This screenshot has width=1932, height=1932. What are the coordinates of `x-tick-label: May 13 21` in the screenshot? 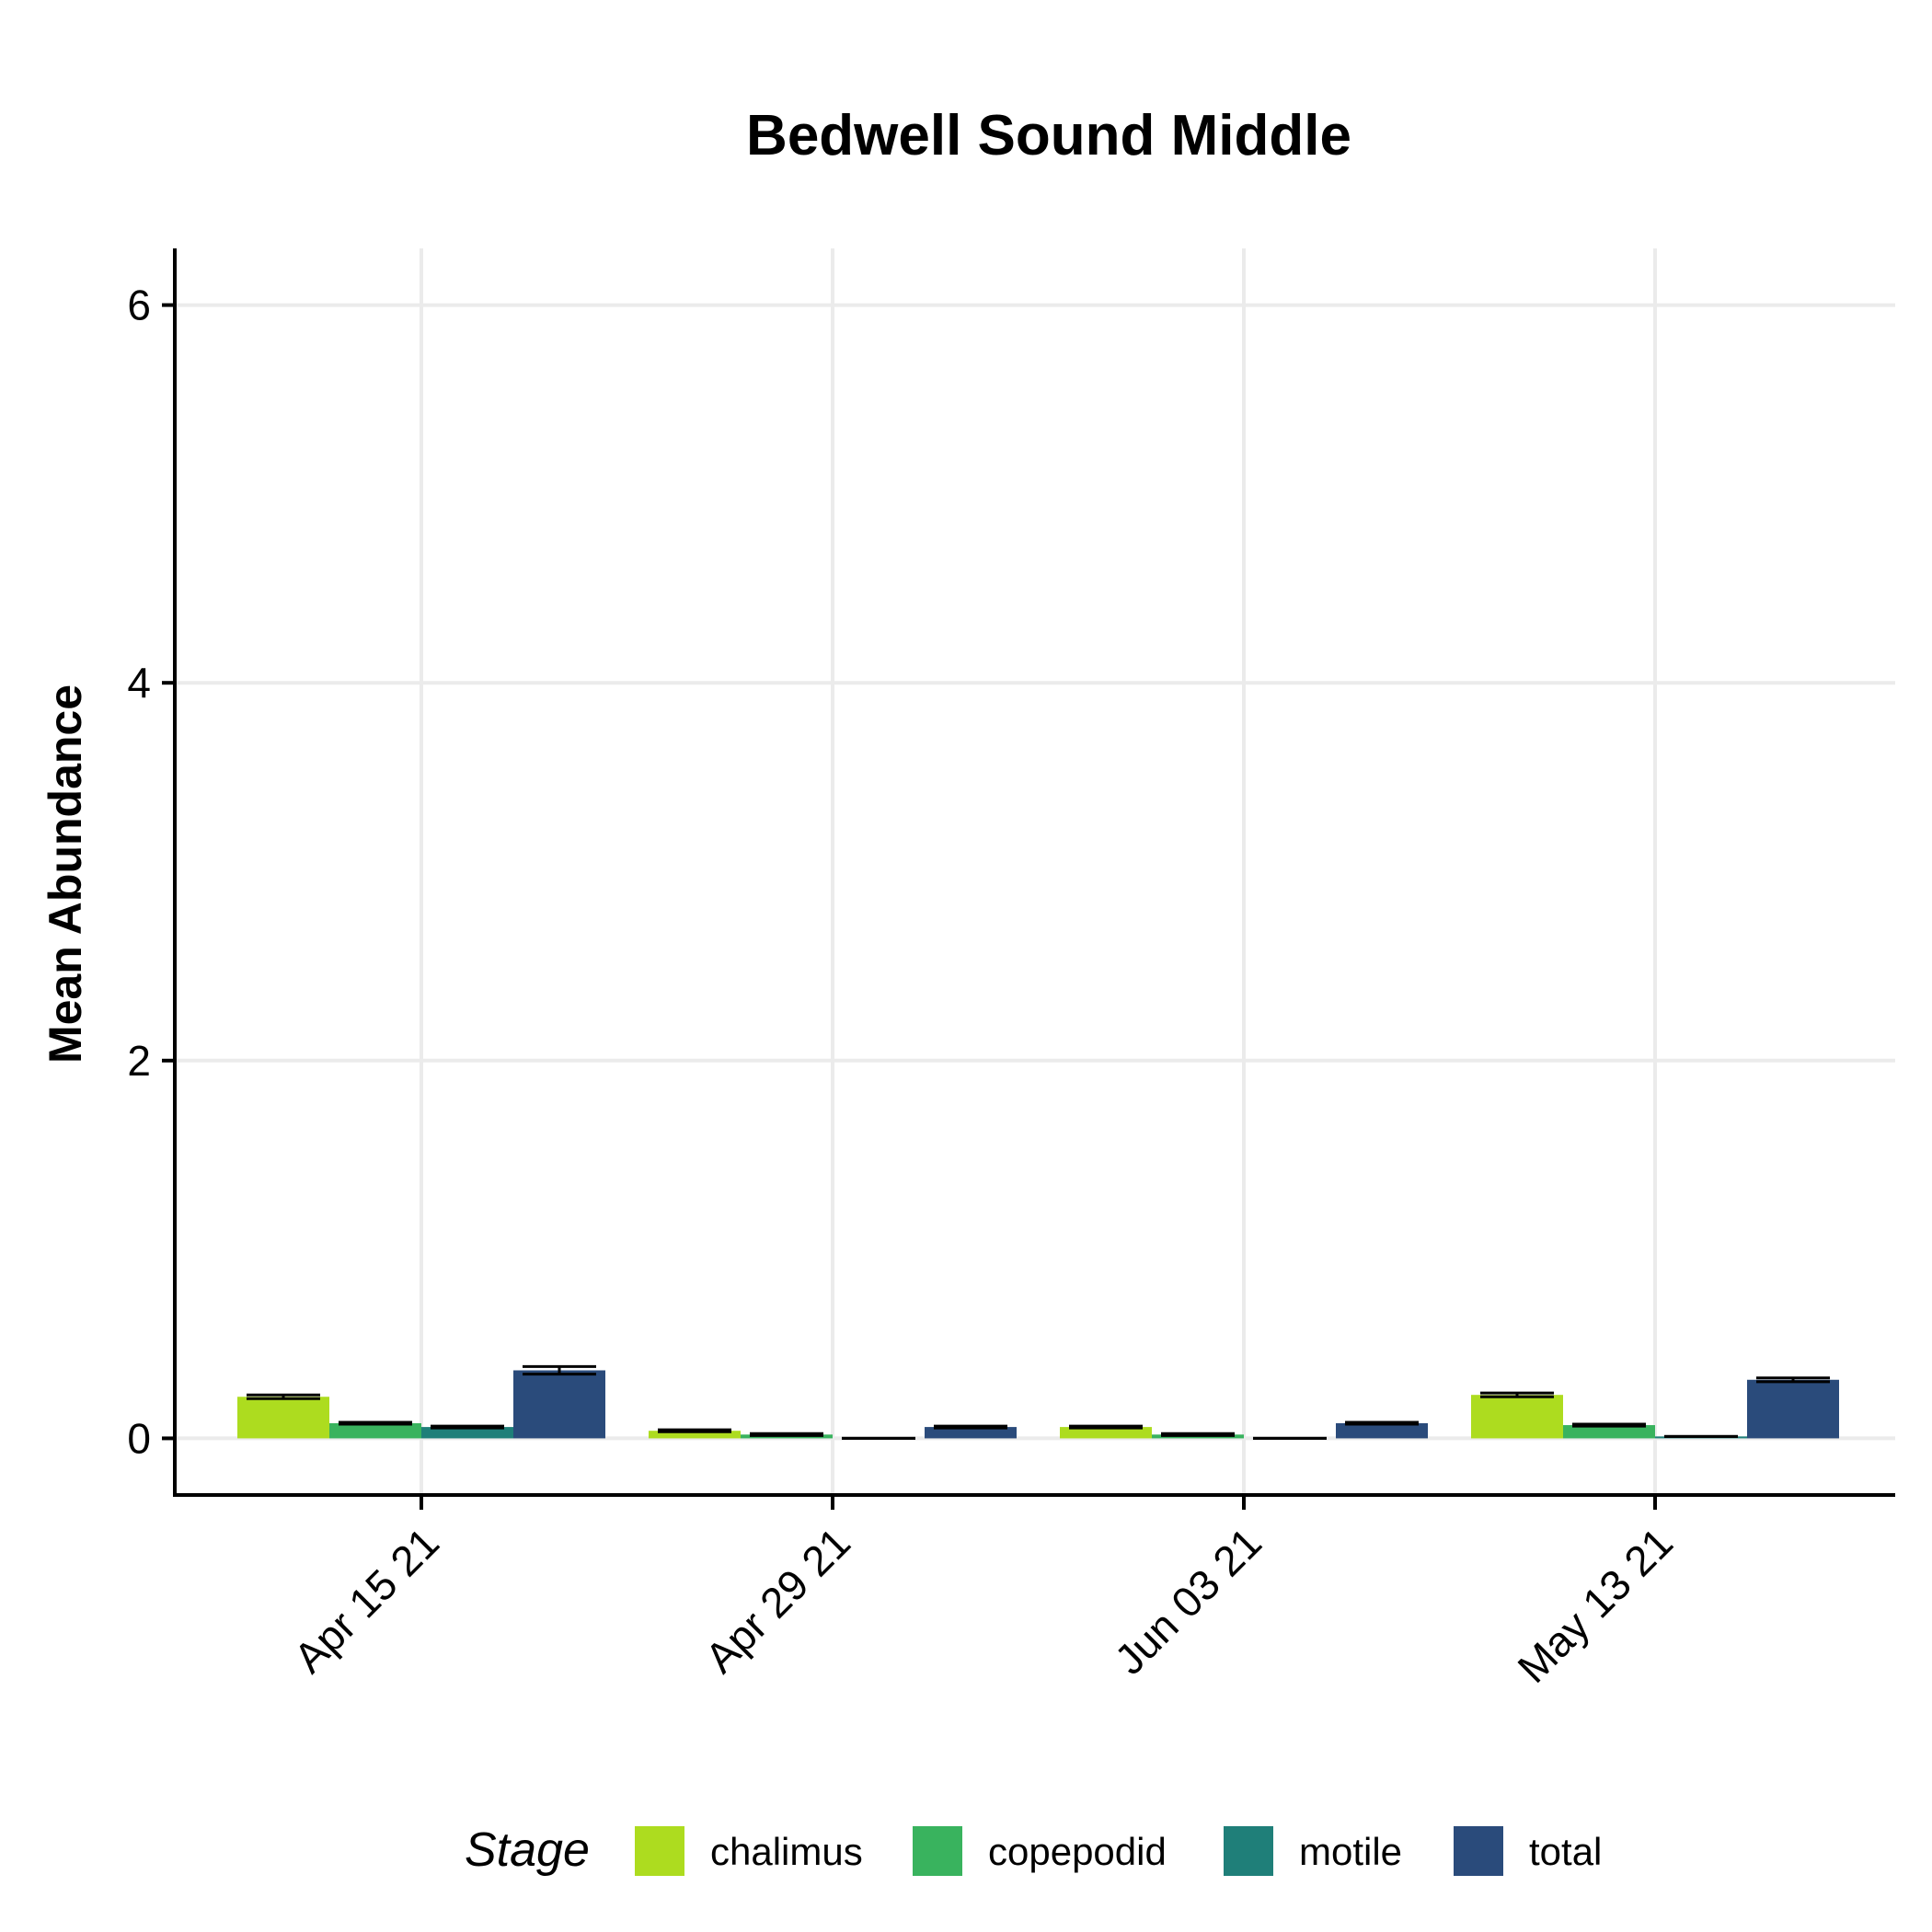 It's located at (1595, 1605).